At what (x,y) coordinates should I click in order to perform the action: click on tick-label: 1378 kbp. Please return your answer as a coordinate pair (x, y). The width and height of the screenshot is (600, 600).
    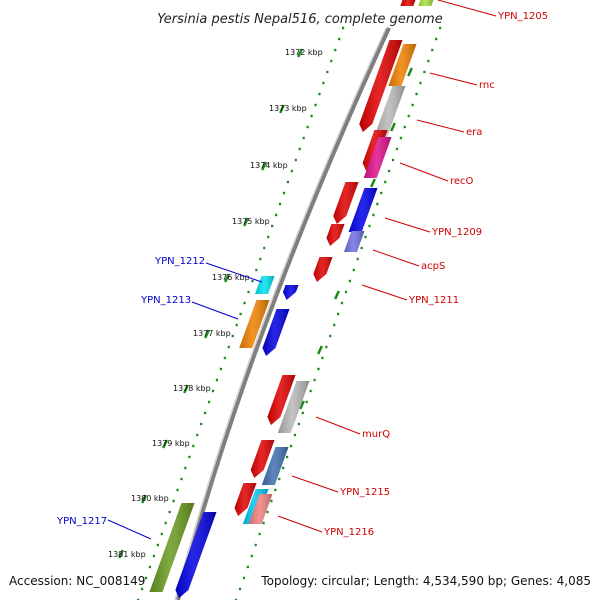
    Looking at the image, I should click on (192, 388).